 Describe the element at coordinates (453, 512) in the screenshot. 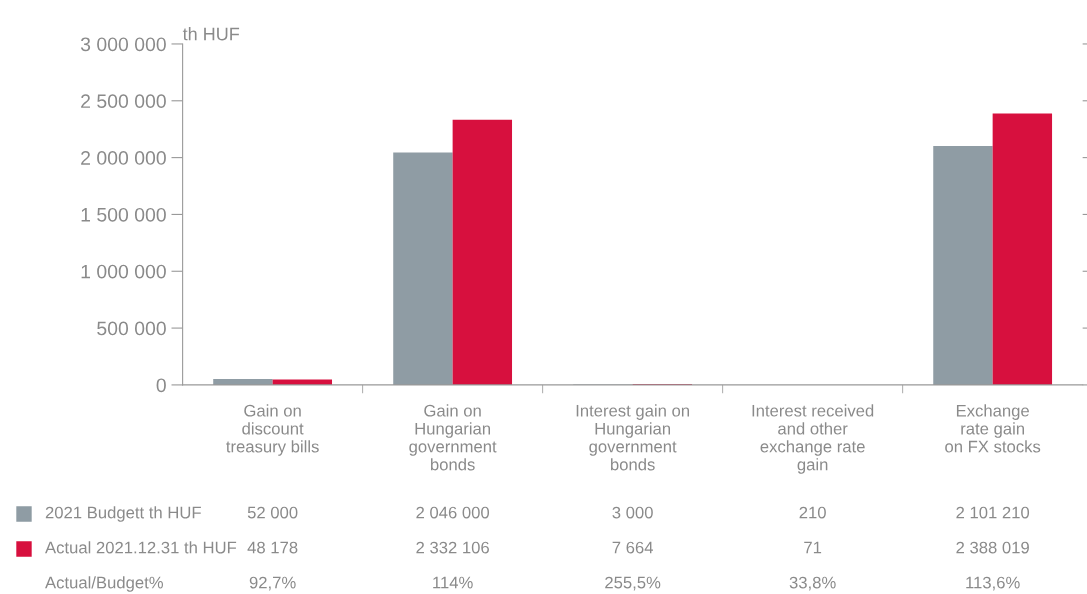

I see `data-label: 2 046 000` at that location.